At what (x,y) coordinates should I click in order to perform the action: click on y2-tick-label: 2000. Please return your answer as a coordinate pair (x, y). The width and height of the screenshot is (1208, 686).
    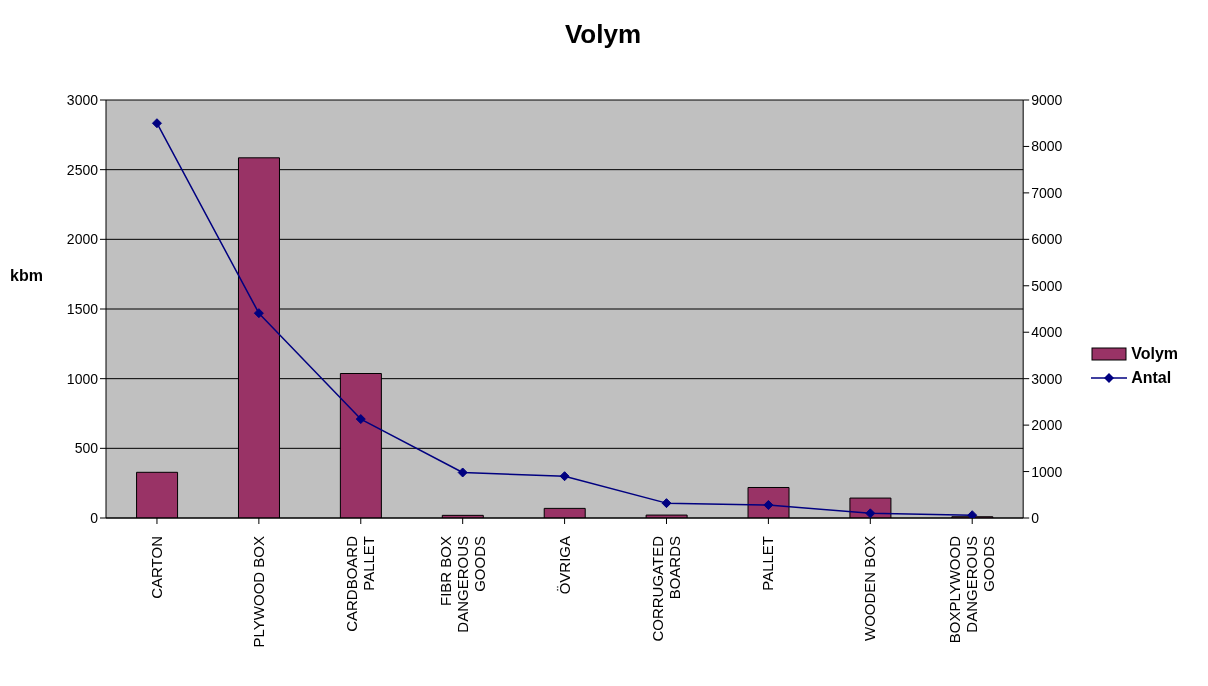
    Looking at the image, I should click on (1047, 425).